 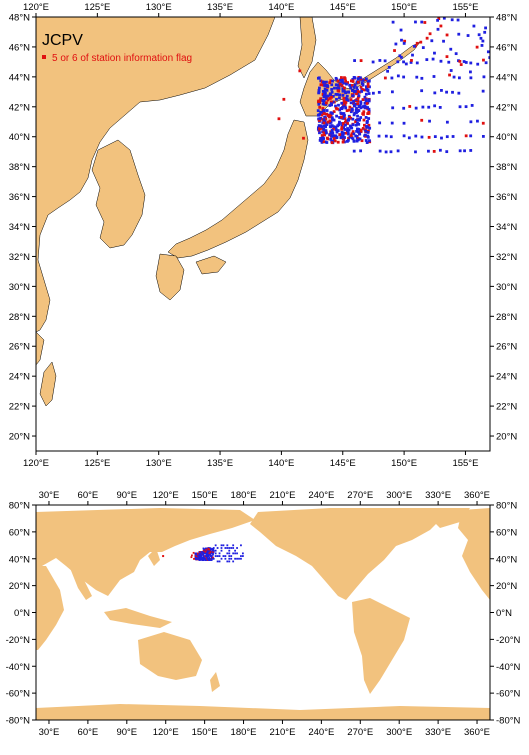 I want to click on lat-tick-label-left: 22°N, so click(x=19, y=407).